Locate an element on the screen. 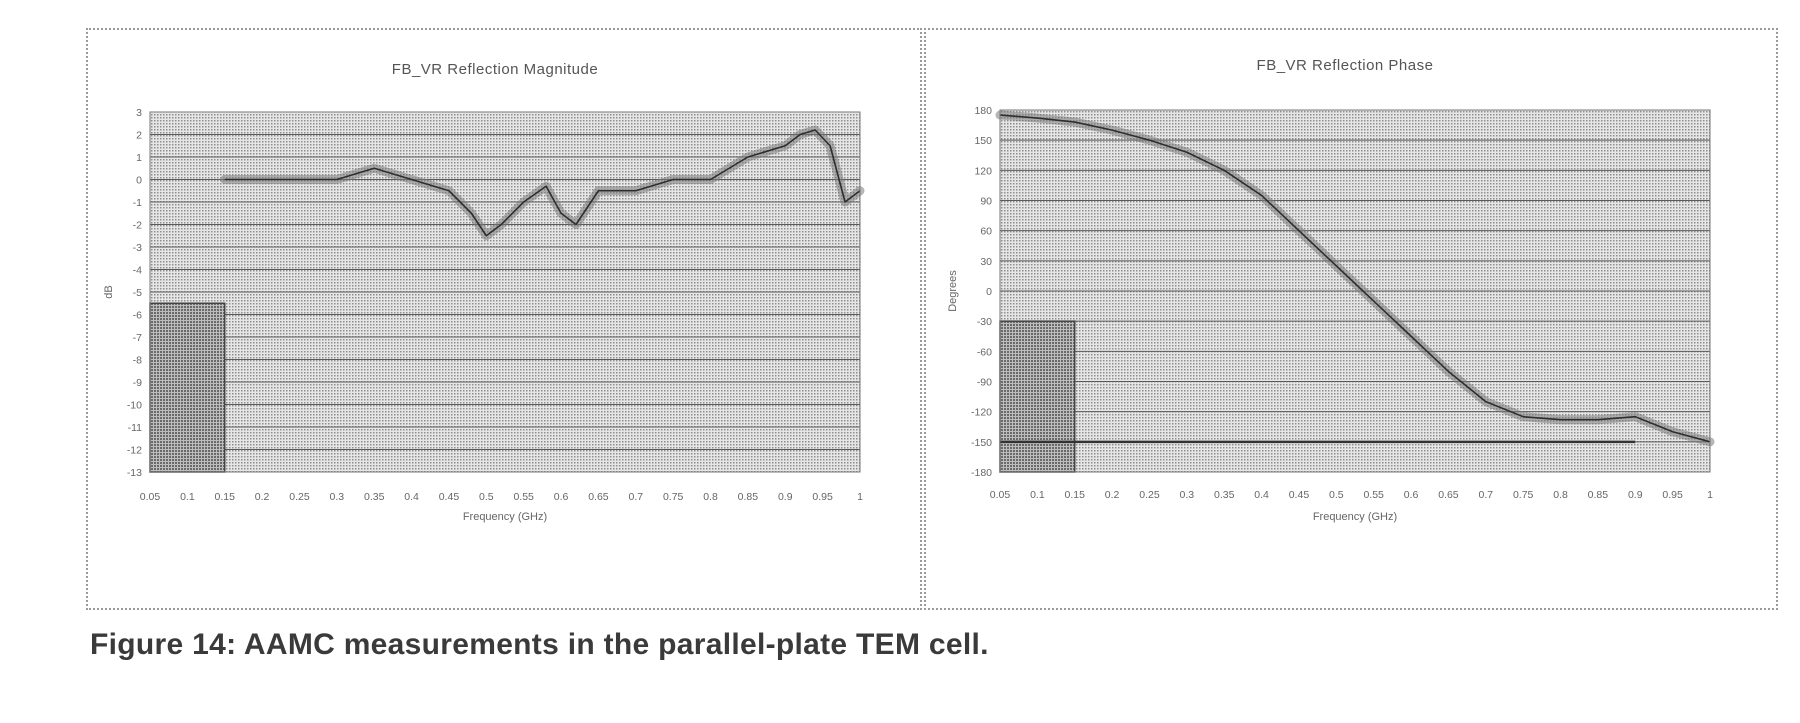  y-tick-label: -10 is located at coordinates (134, 406).